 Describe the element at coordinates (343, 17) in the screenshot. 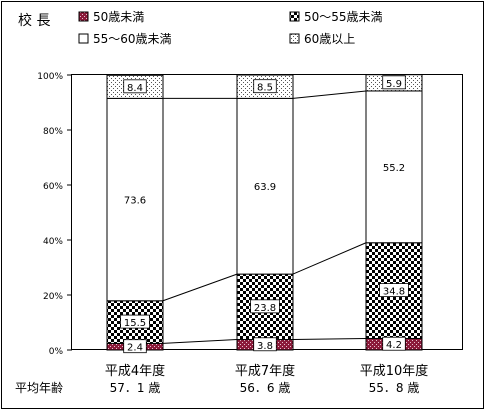

I see `legend-label-50-55: 50〜55歳未満` at that location.